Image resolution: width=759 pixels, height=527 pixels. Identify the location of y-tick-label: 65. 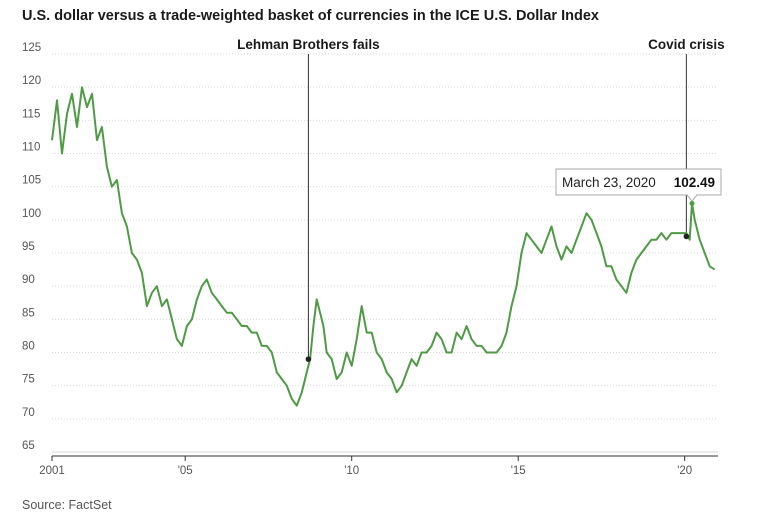
(28, 446).